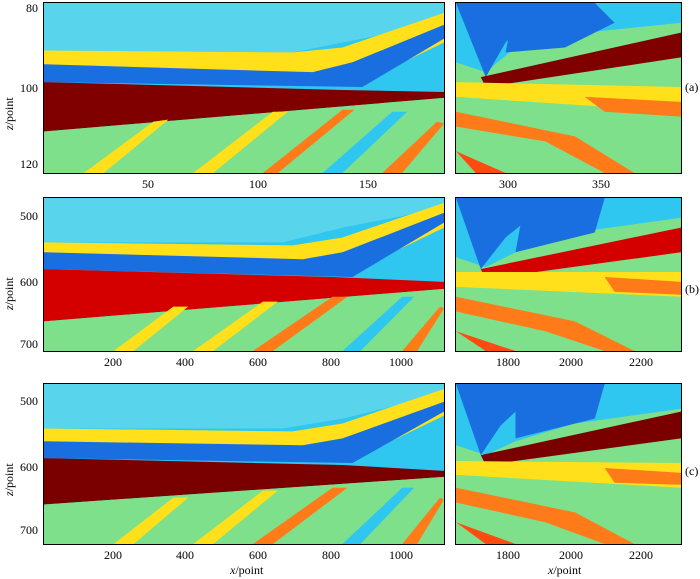 The width and height of the screenshot is (700, 579). Describe the element at coordinates (568, 88) in the screenshot. I see `panel-a-right` at that location.